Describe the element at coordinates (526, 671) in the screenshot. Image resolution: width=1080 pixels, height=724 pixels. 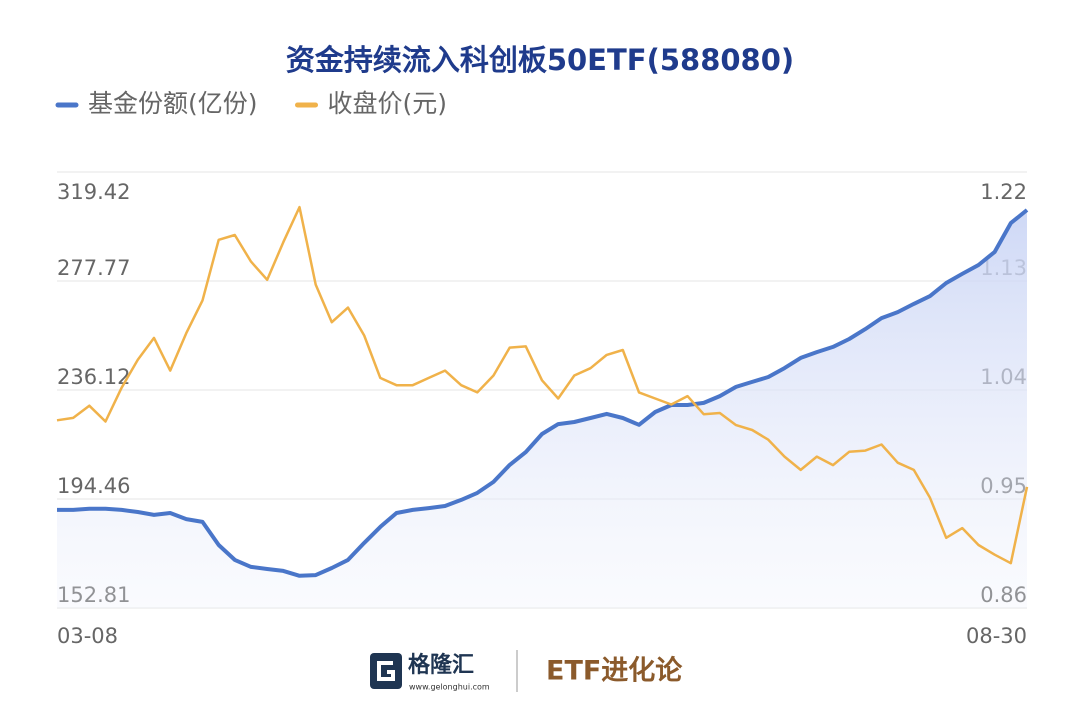
I see `footer: 格隆汇 www.gelonghui.com ETF进化论` at that location.